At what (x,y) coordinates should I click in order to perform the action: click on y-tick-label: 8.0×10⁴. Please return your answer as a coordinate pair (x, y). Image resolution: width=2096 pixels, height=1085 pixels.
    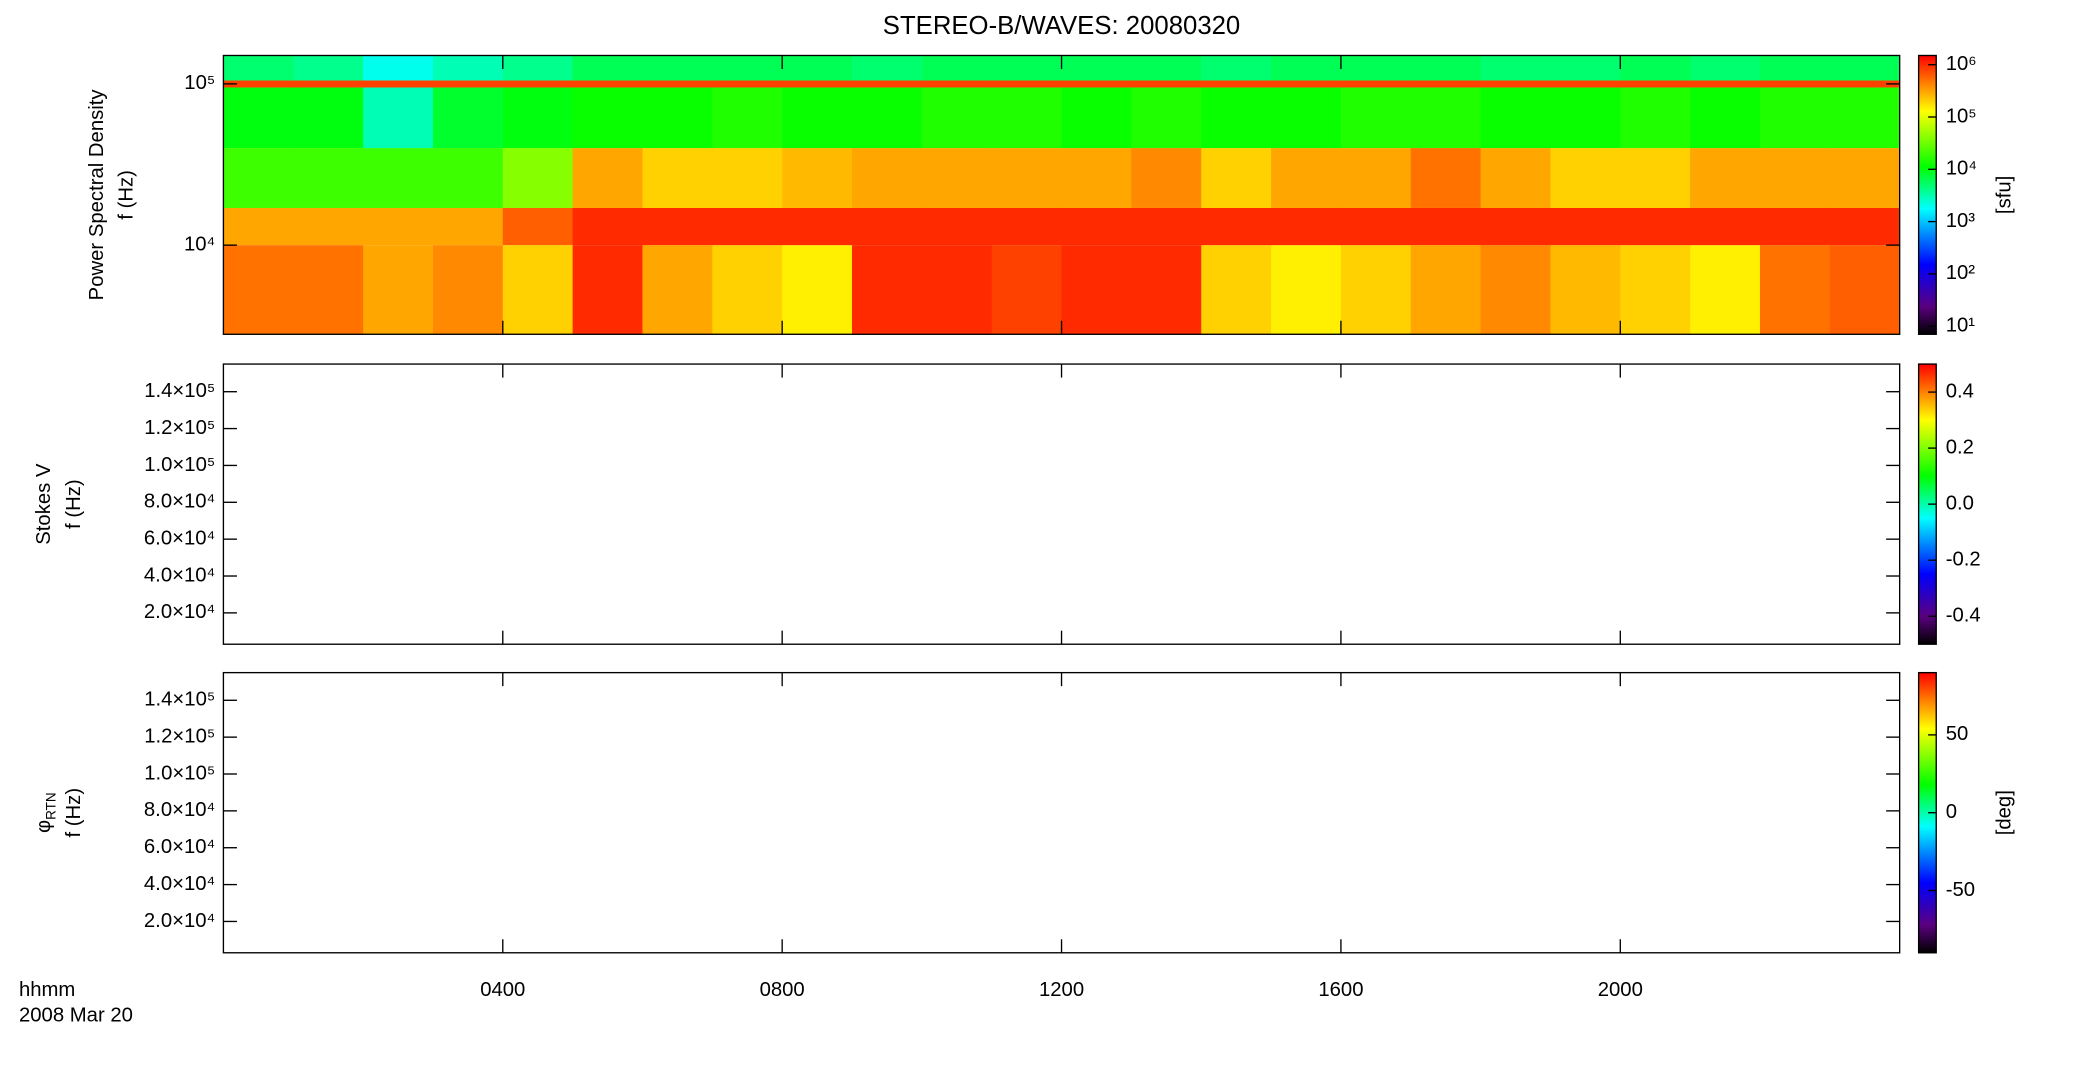
    Looking at the image, I should click on (179, 502).